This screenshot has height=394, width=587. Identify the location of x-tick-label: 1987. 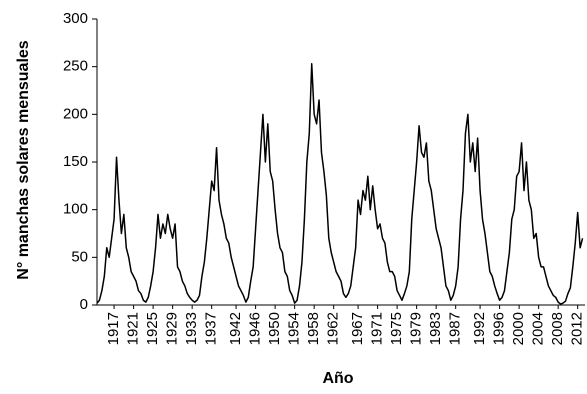
(455, 328).